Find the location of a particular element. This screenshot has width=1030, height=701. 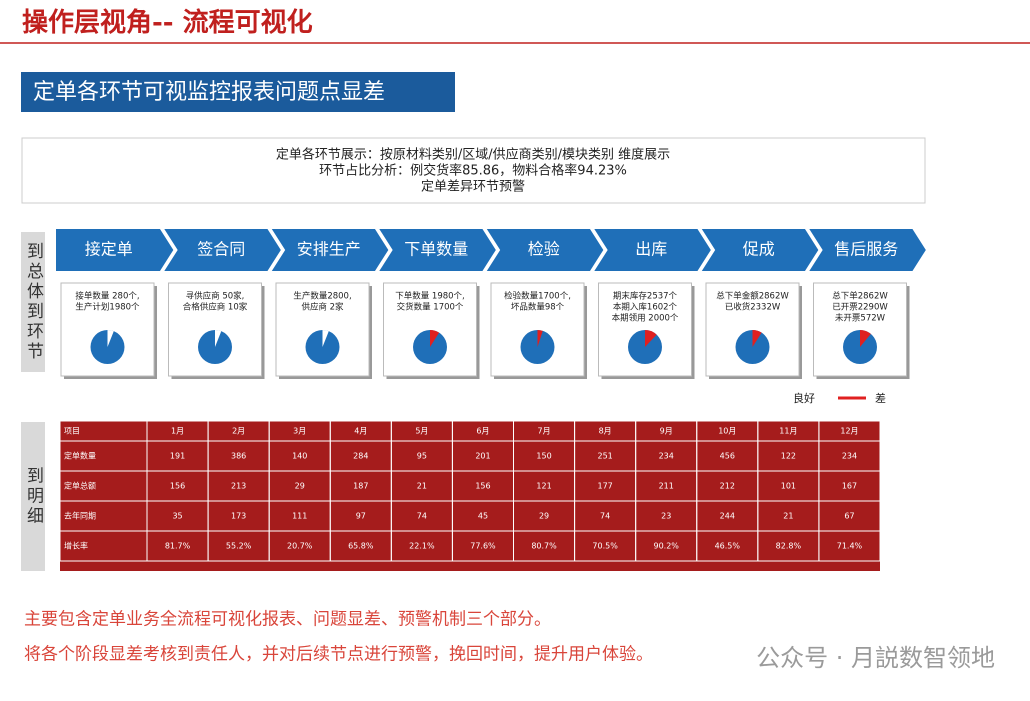

bullet: 定单差异环节预警 is located at coordinates (473, 187).